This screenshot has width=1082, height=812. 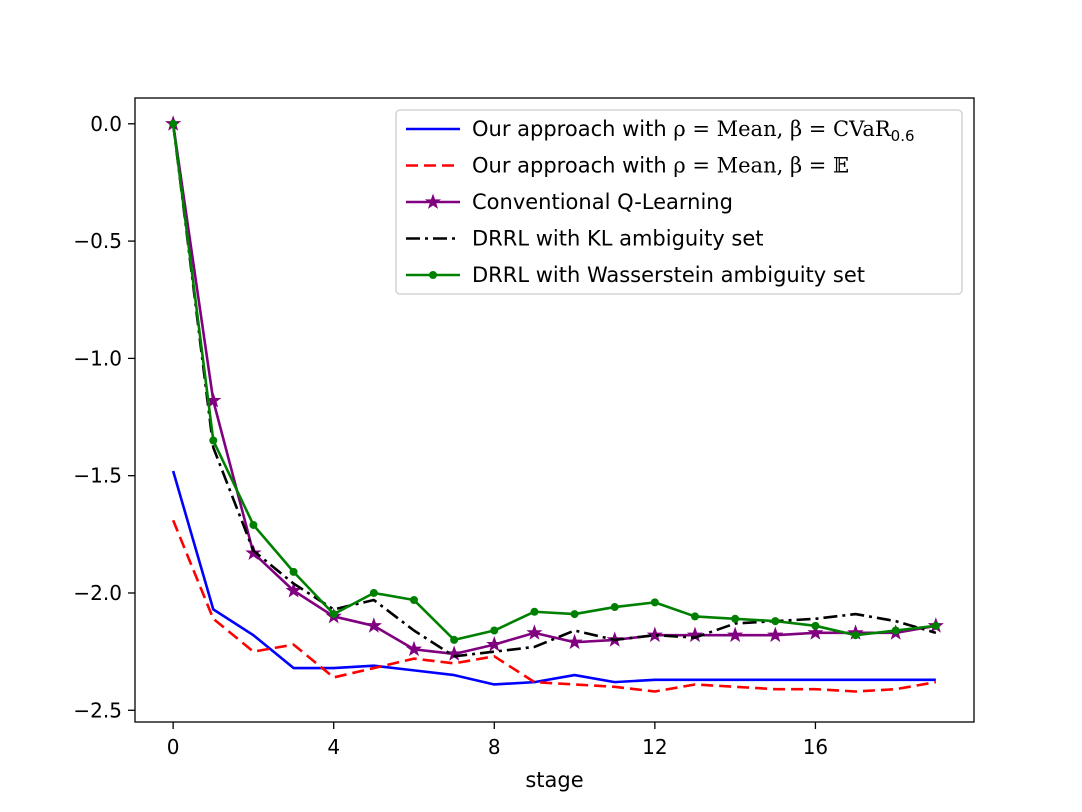 What do you see at coordinates (97, 710) in the screenshot?
I see `y-tick-label: −2.5` at bounding box center [97, 710].